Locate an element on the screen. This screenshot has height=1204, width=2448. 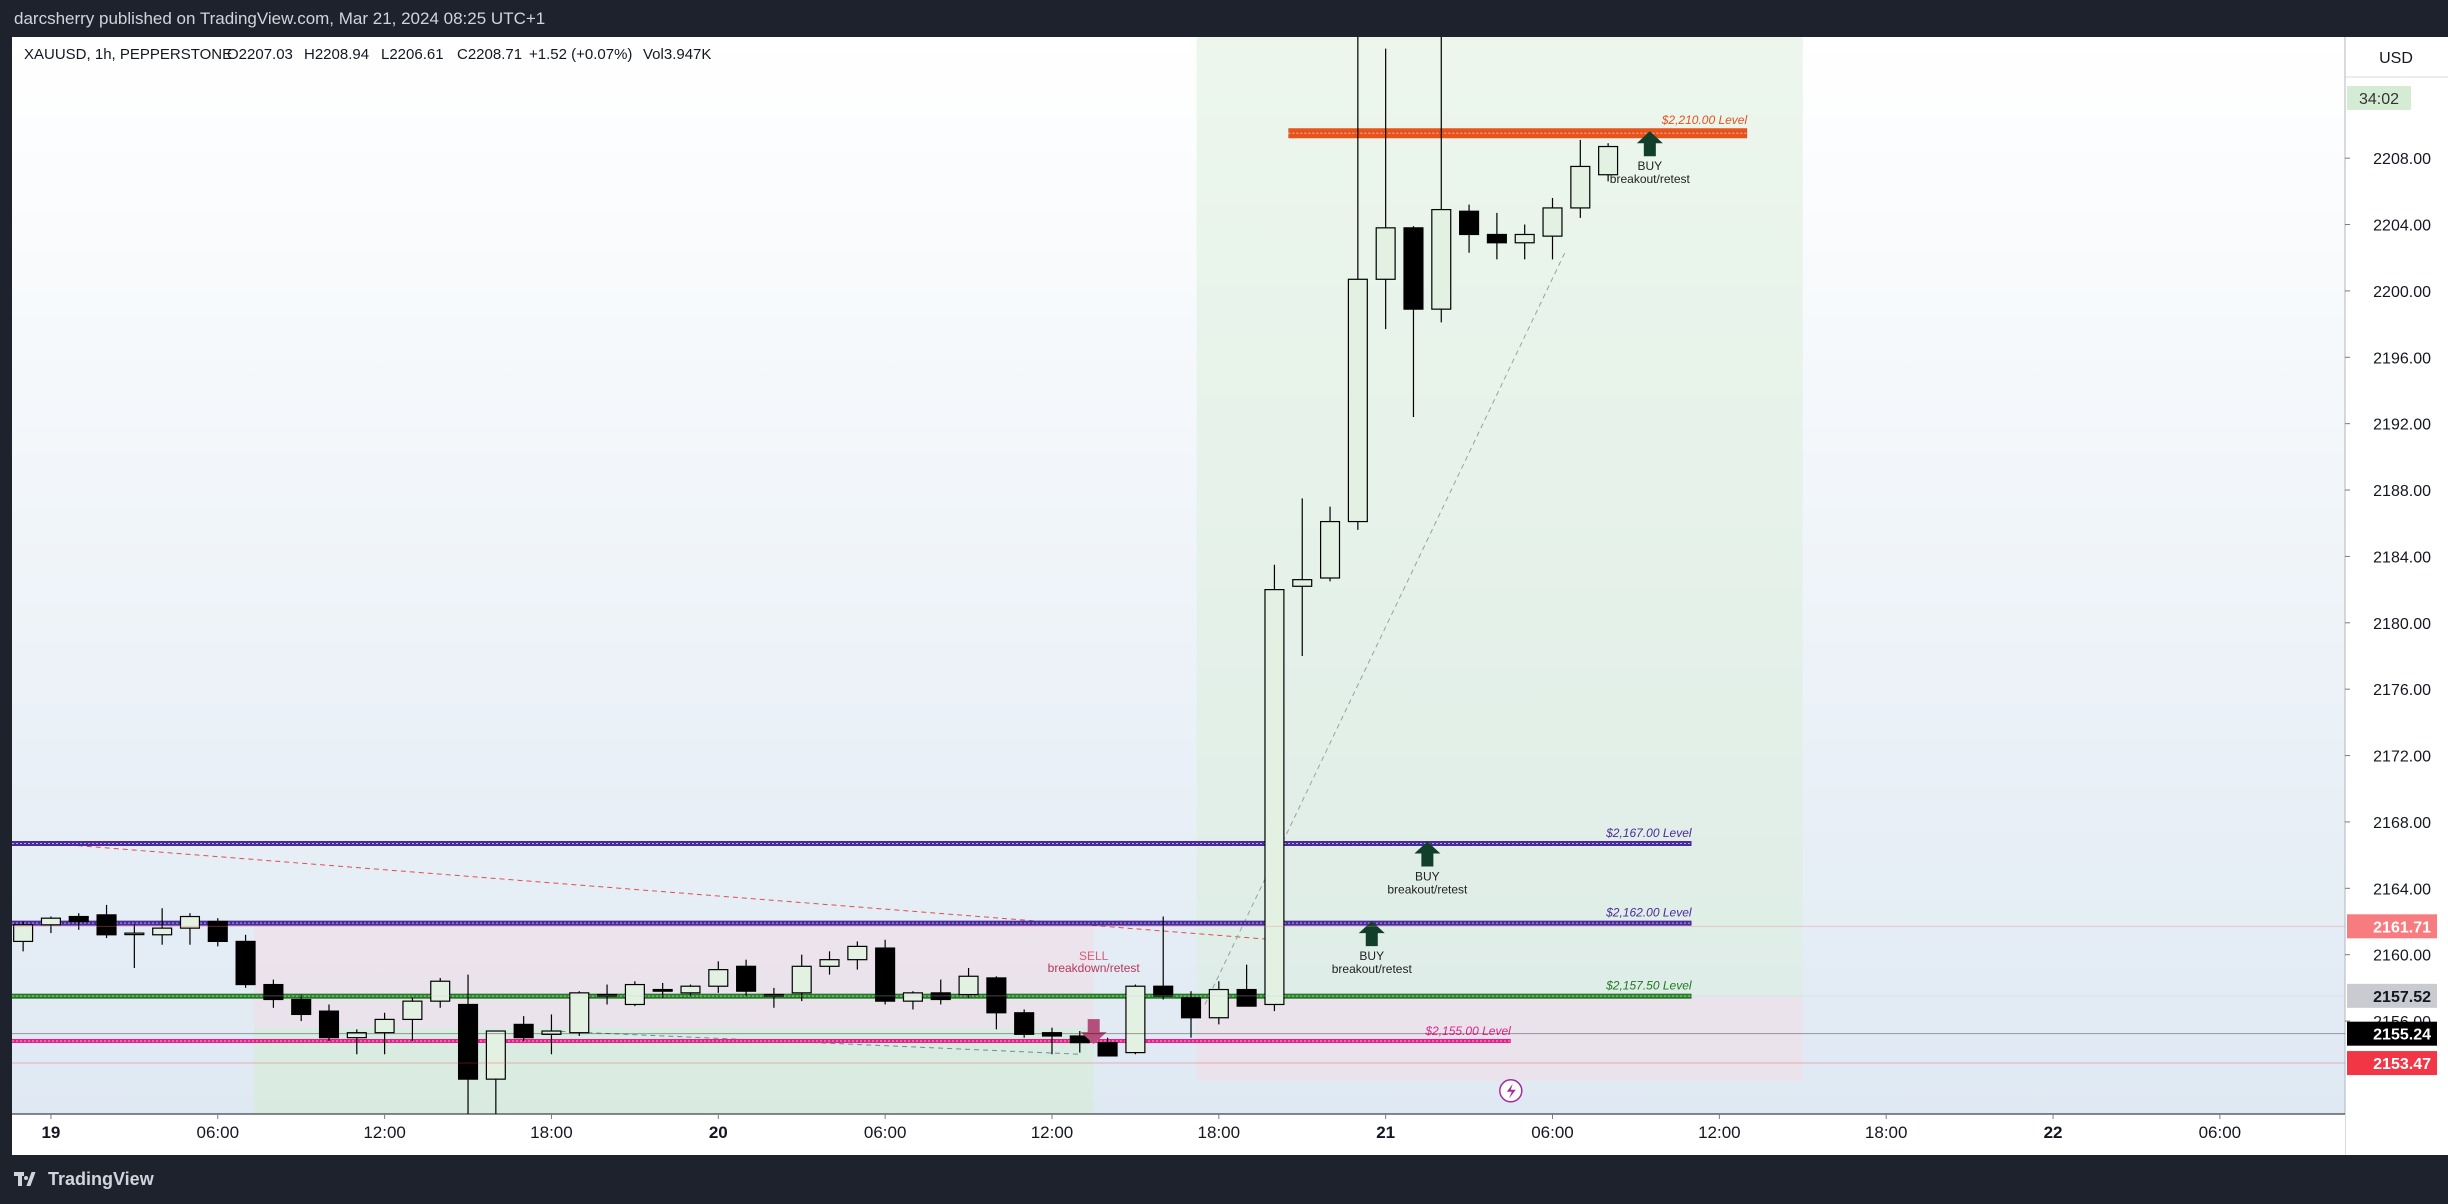
sell-sublabel-3: breakdown/retest is located at coordinates (1094, 968).